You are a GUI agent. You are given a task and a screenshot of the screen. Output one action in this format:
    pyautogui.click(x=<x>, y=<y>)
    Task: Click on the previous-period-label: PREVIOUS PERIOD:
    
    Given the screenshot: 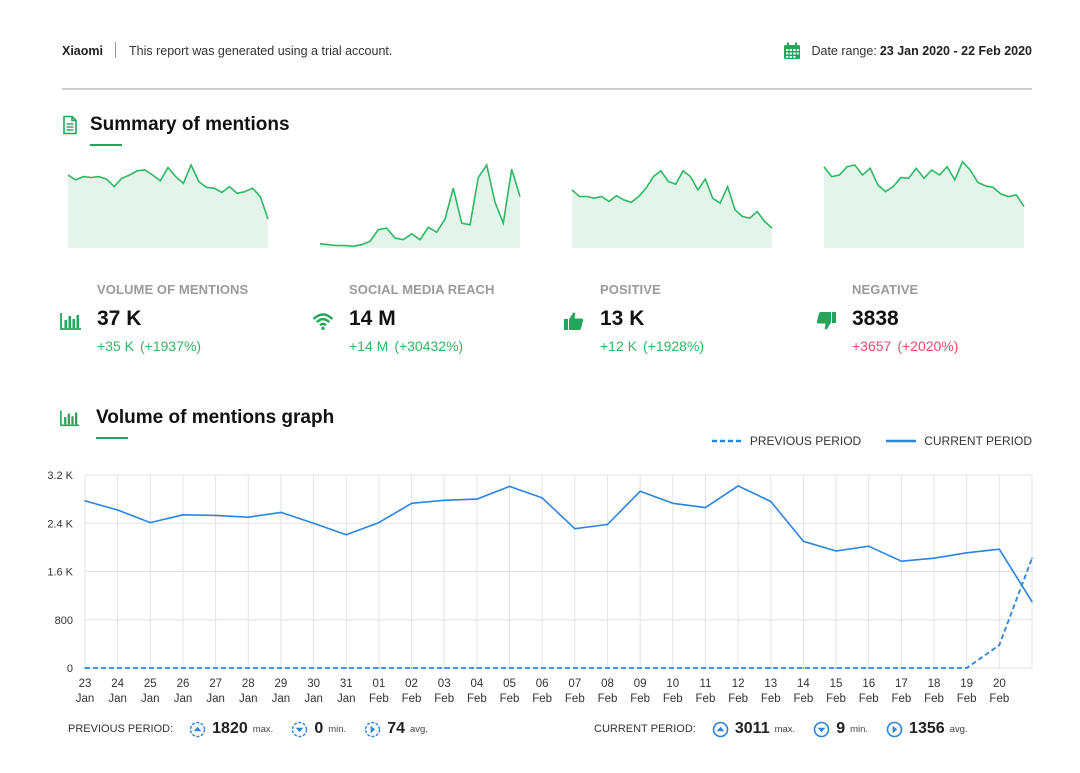 What is the action you would take?
    pyautogui.click(x=121, y=729)
    